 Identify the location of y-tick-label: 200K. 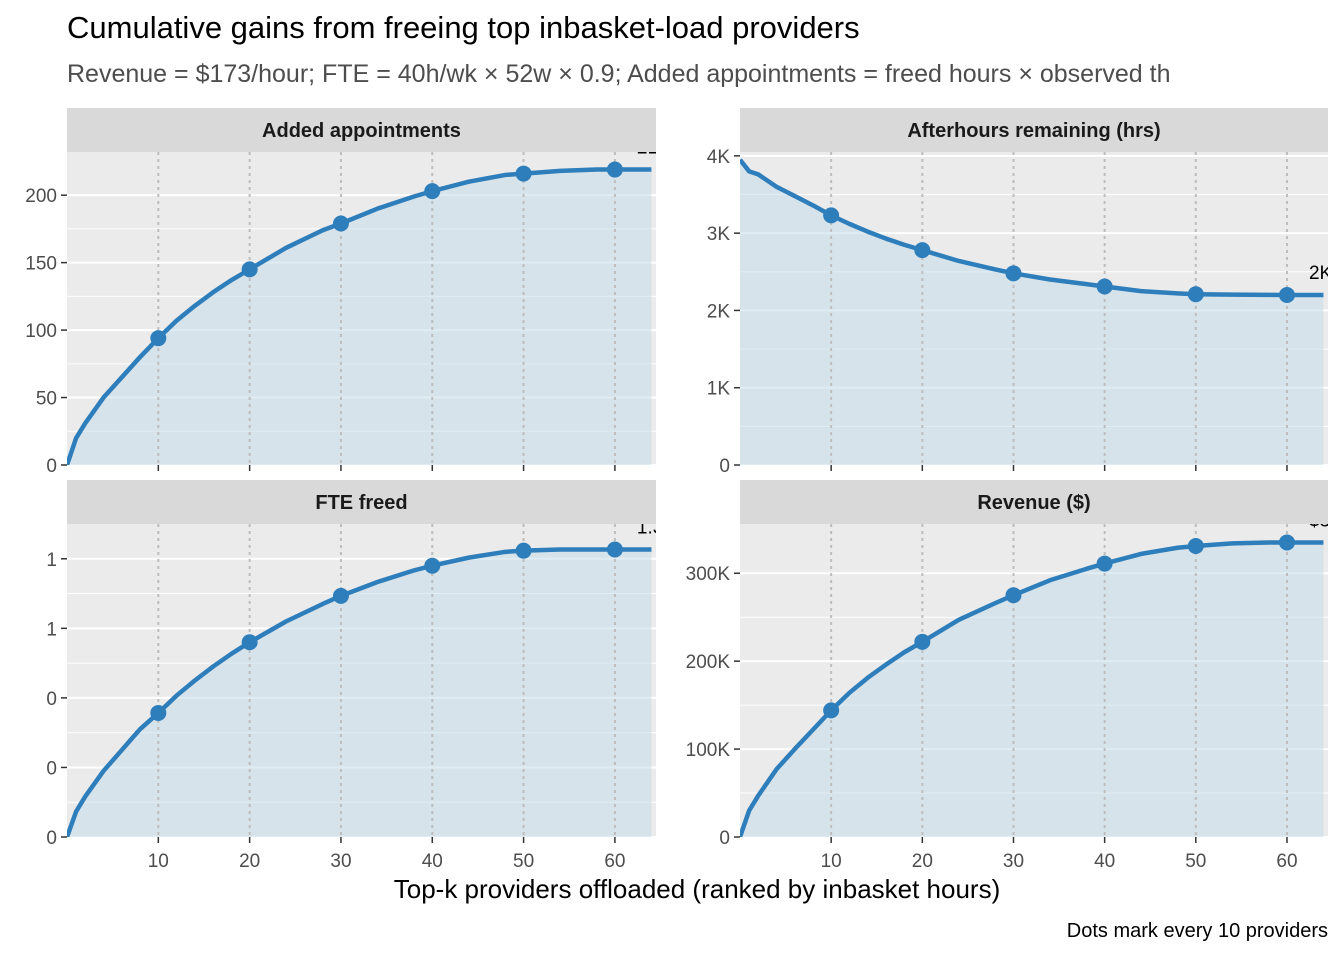
(708, 662).